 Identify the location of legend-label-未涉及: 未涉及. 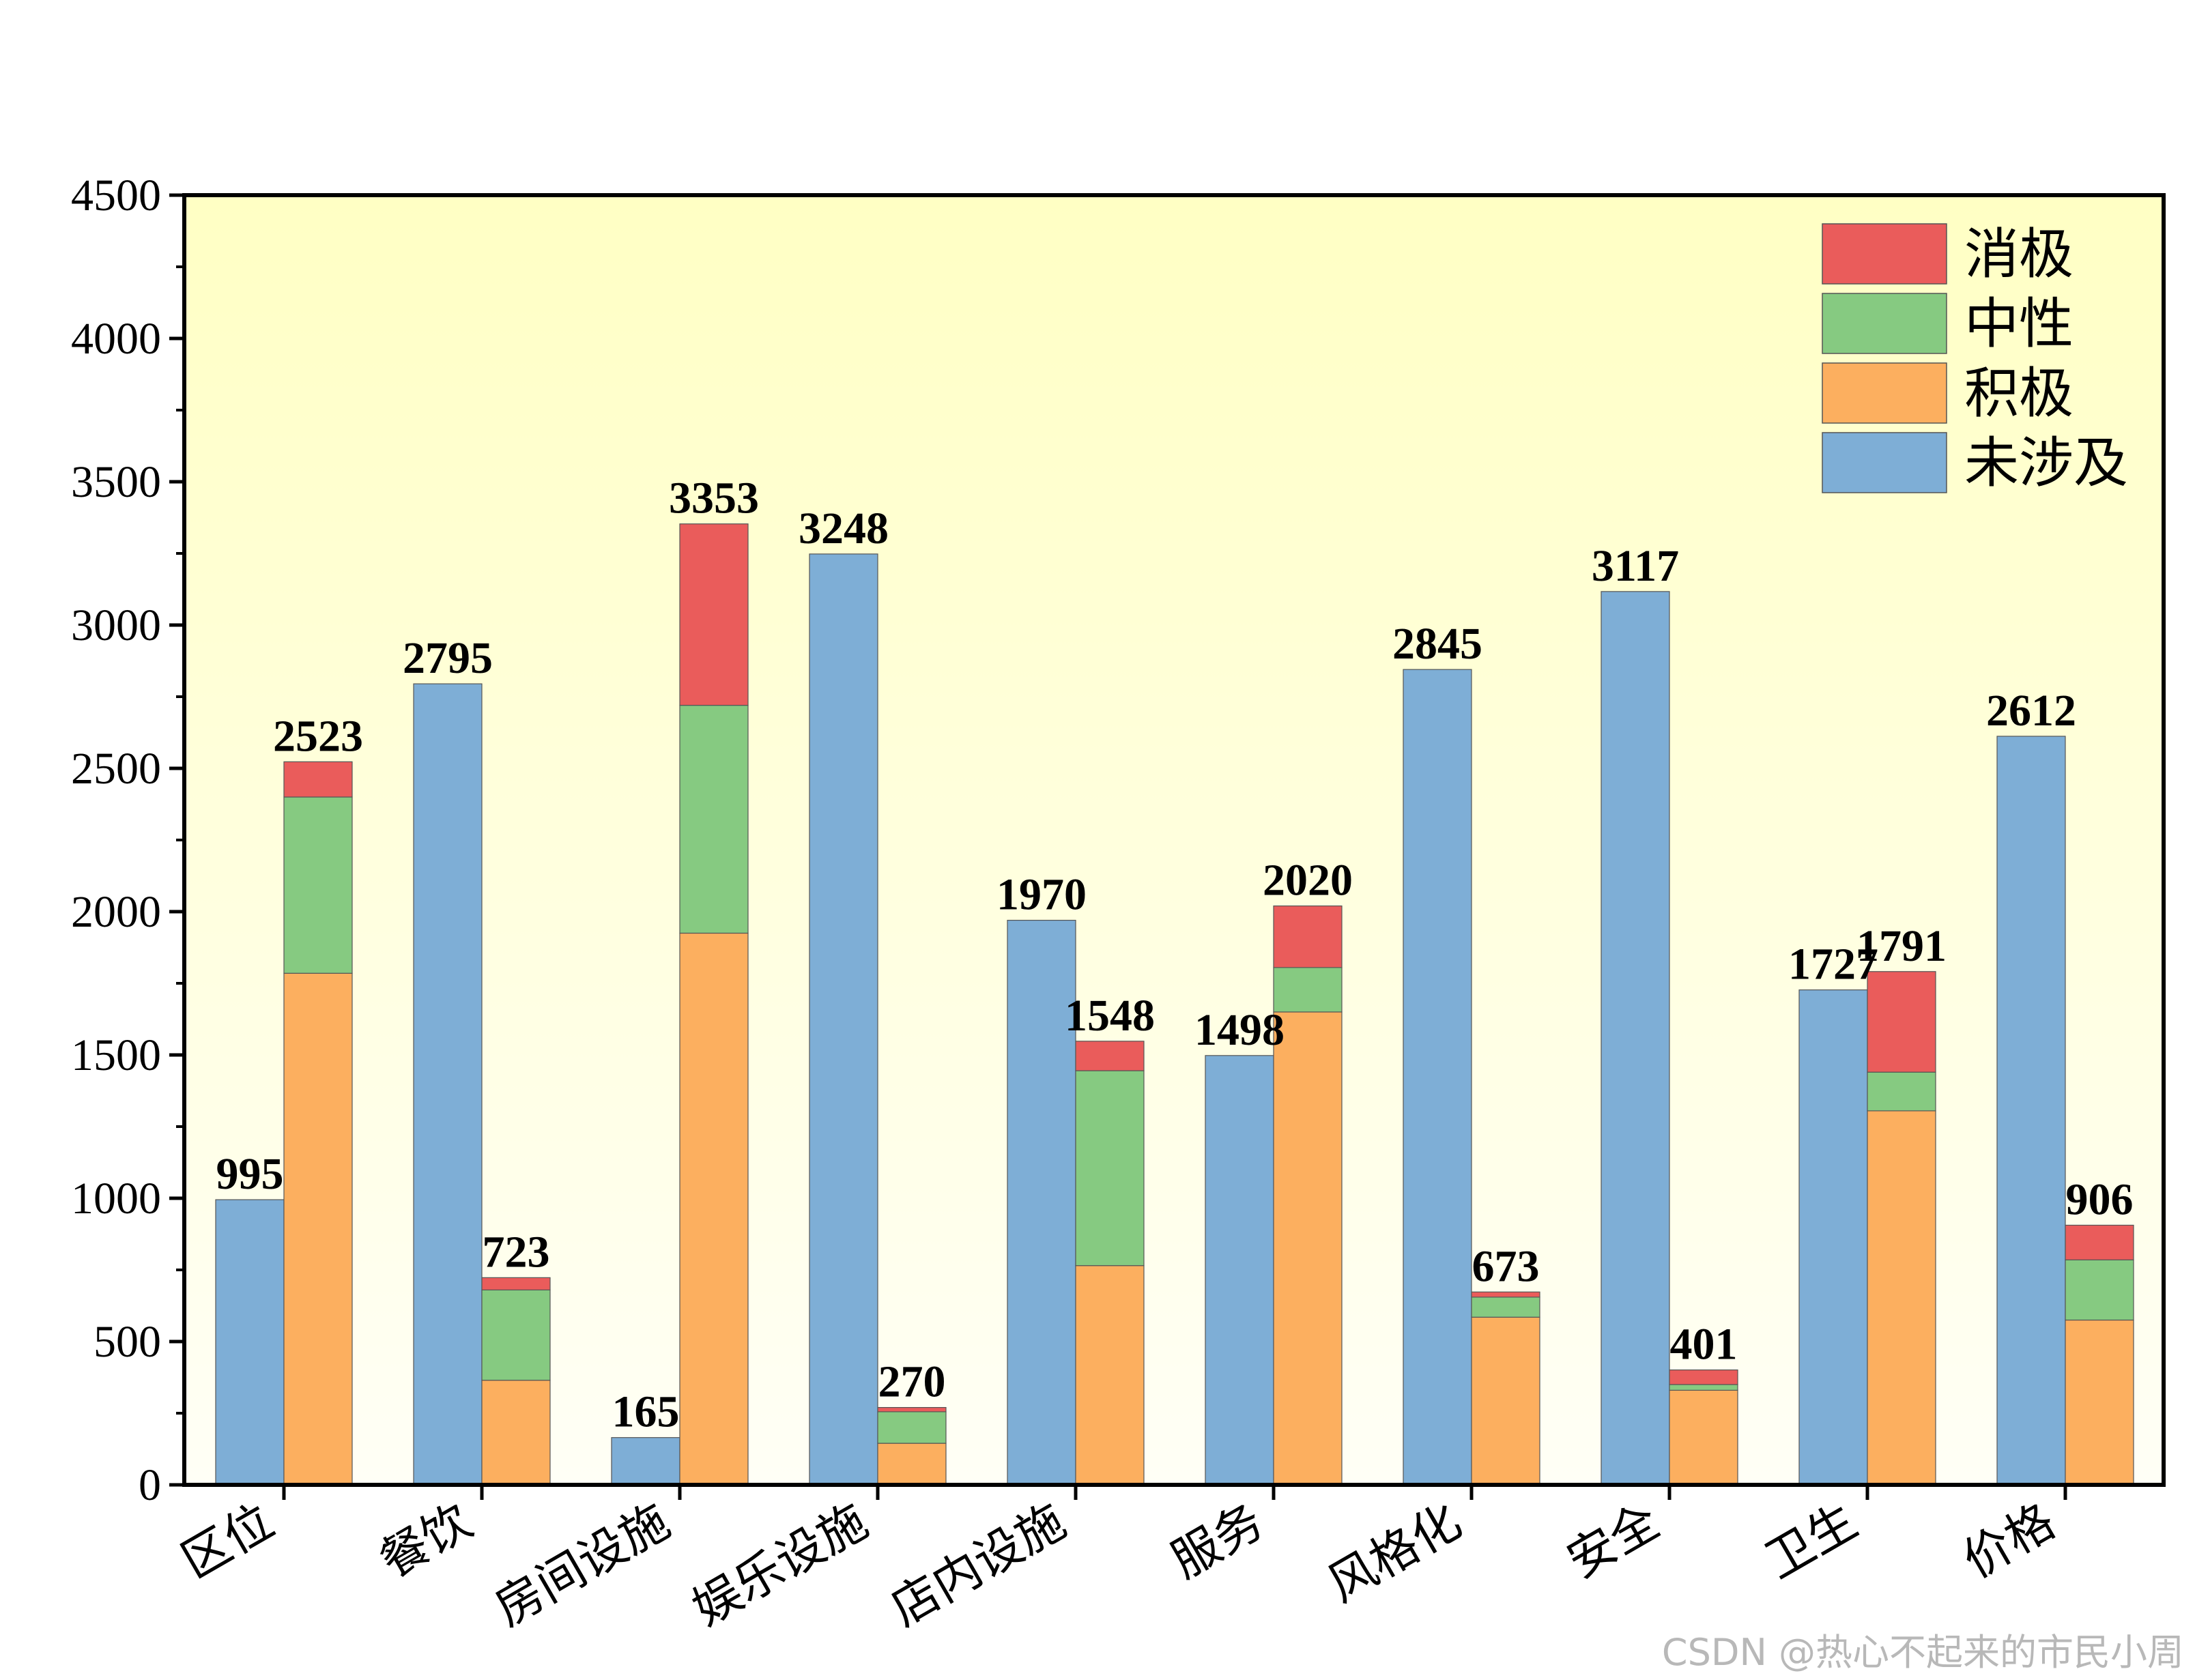
(2046, 463).